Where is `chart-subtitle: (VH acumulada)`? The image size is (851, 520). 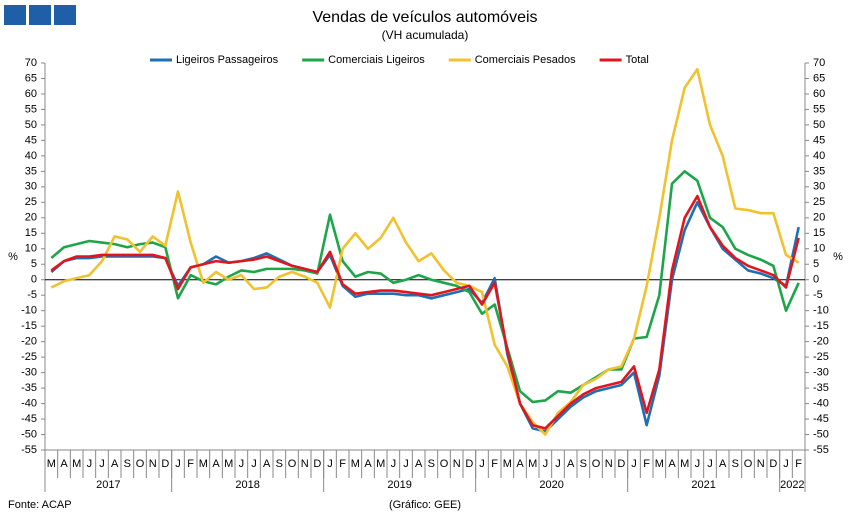
chart-subtitle: (VH acumulada) is located at coordinates (425, 35).